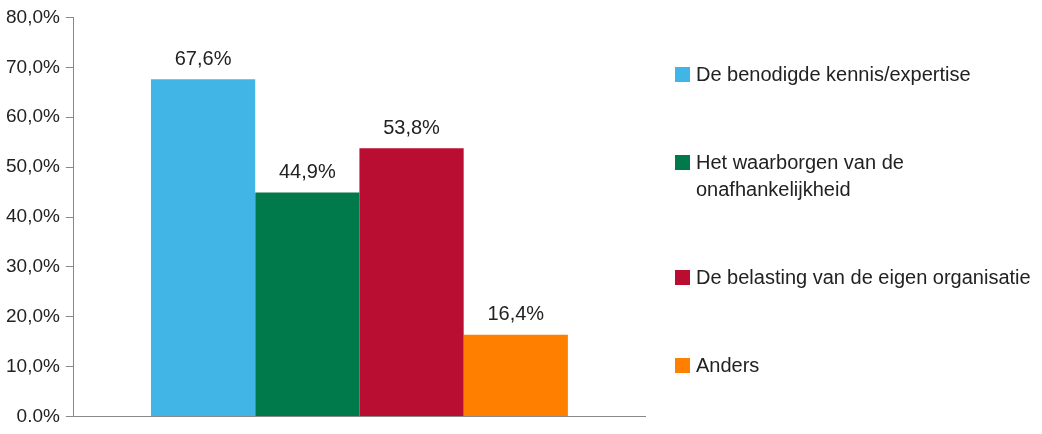 This screenshot has height=434, width=1042. Describe the element at coordinates (33, 316) in the screenshot. I see `y-tick-label: 20,0%` at that location.